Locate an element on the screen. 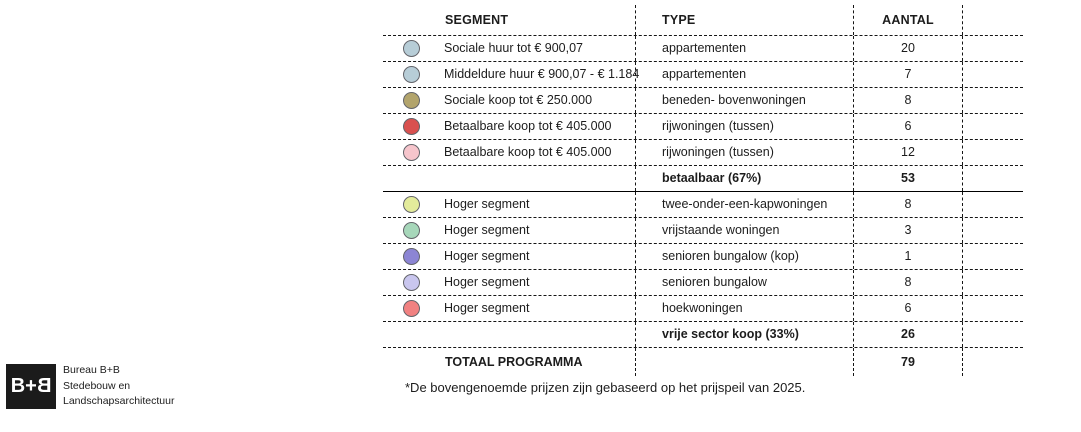  segment-cell: Sociale koop tot € 250.000 is located at coordinates (509, 100).